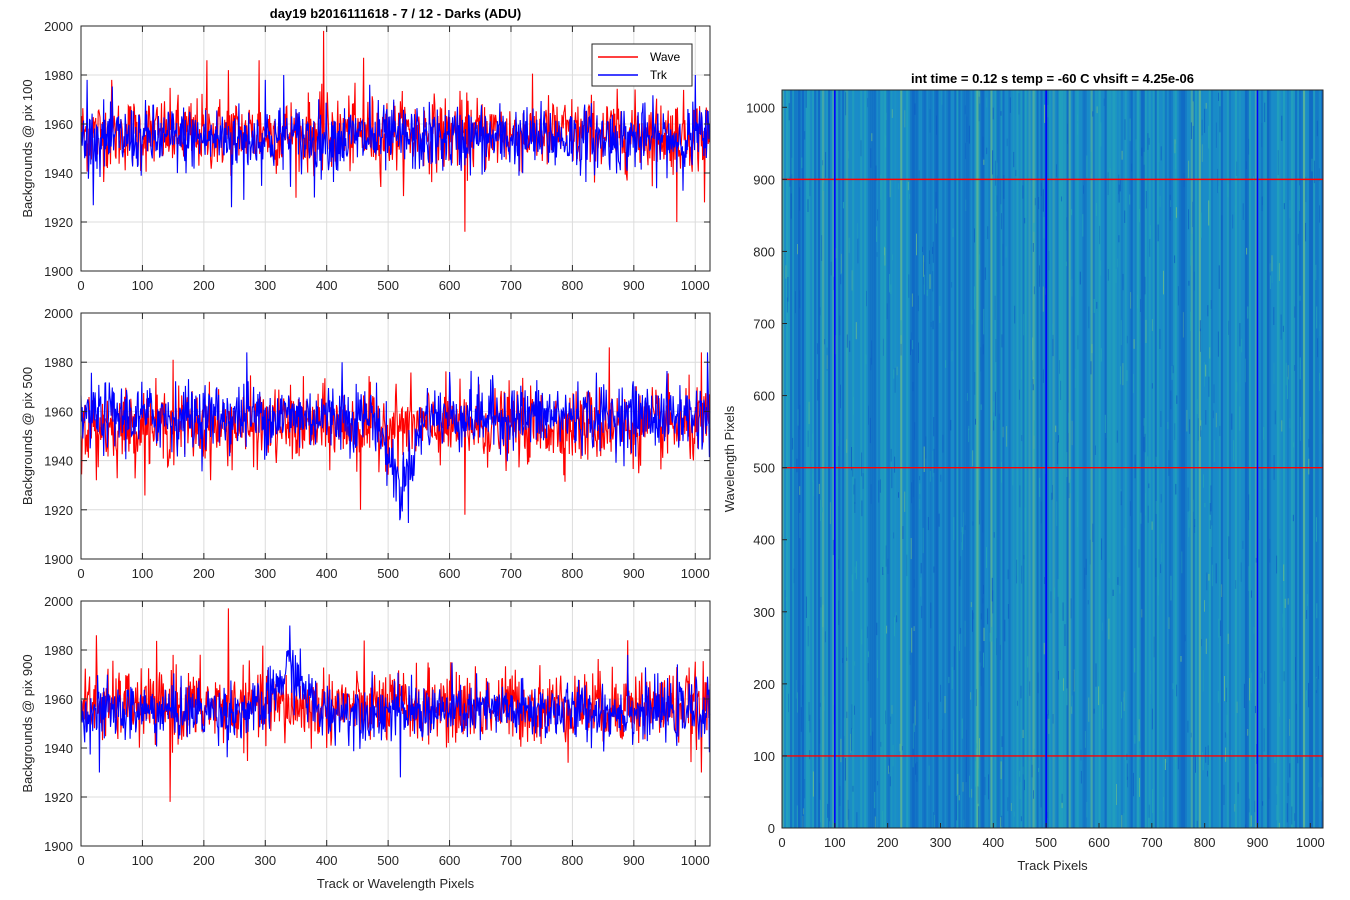 The height and width of the screenshot is (900, 1350). Describe the element at coordinates (58, 650) in the screenshot. I see `y-tick-label: 1980` at that location.